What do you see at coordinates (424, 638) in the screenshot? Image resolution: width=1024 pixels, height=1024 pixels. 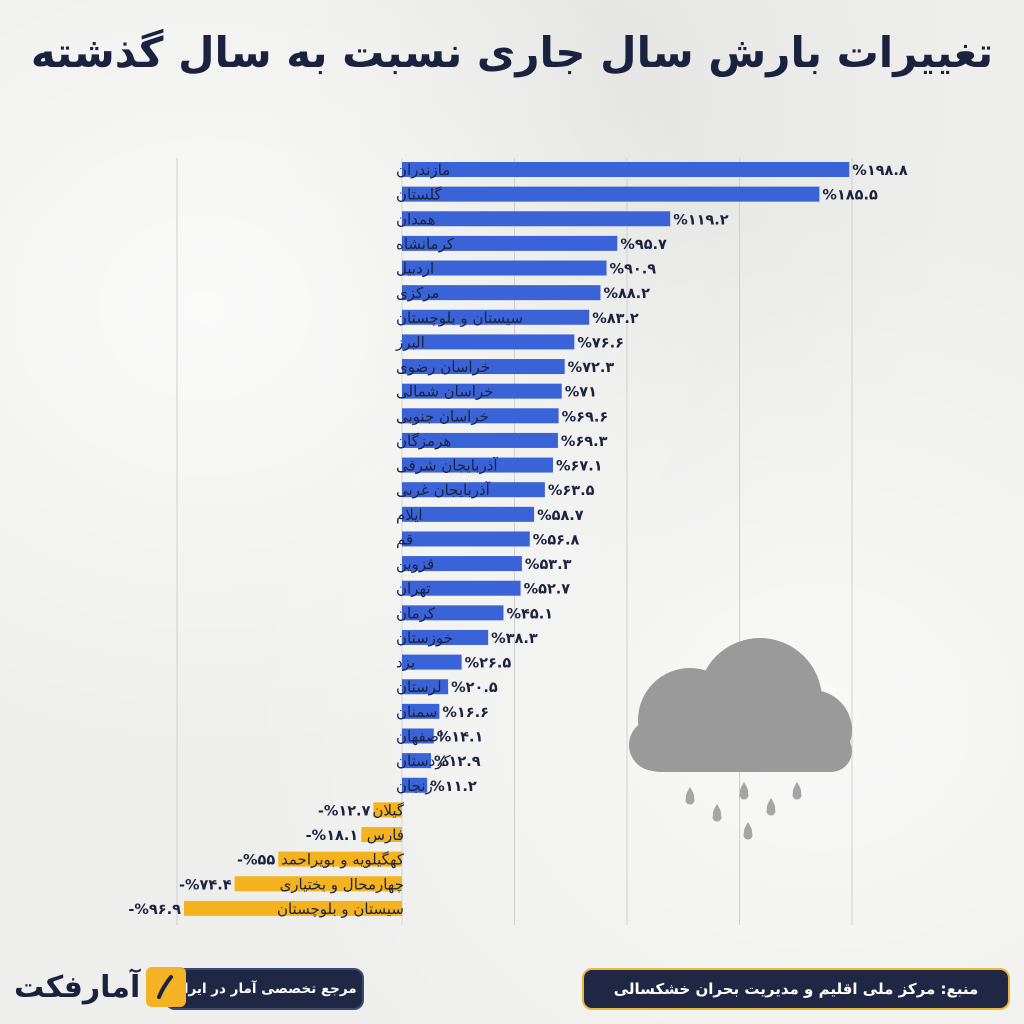 I see `category-label: خوزستان` at bounding box center [424, 638].